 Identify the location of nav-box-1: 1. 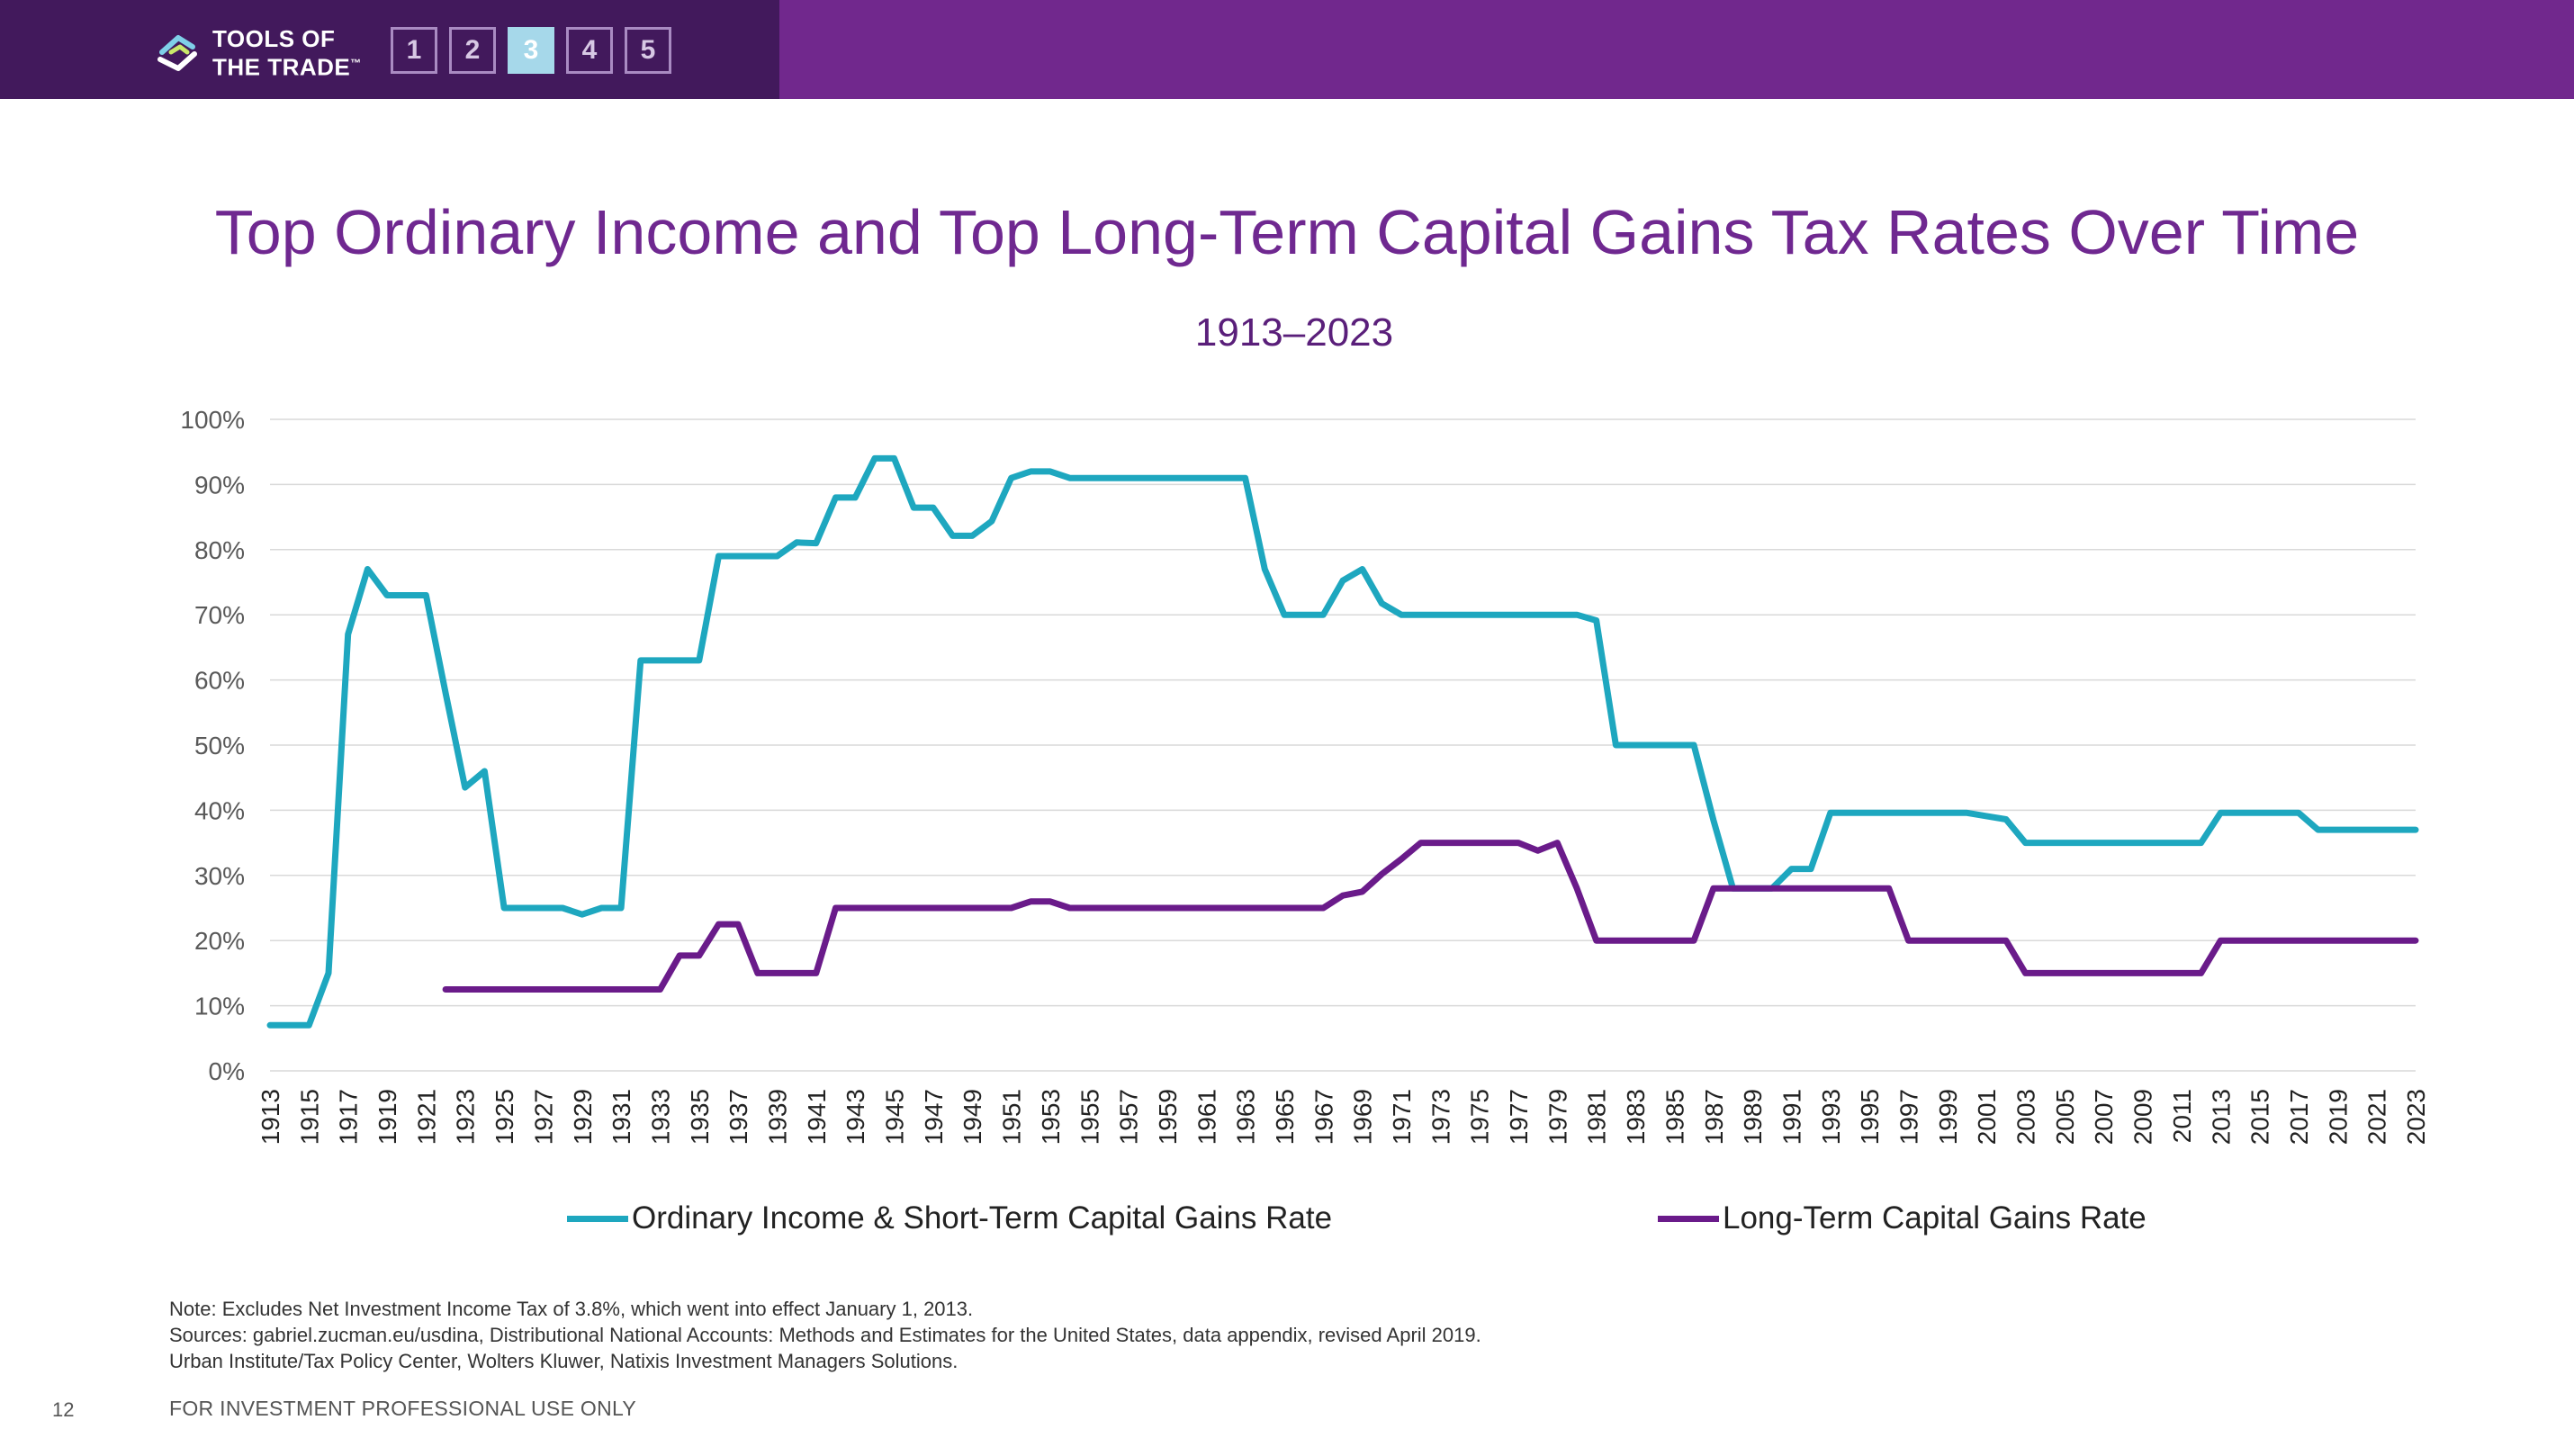
(414, 51).